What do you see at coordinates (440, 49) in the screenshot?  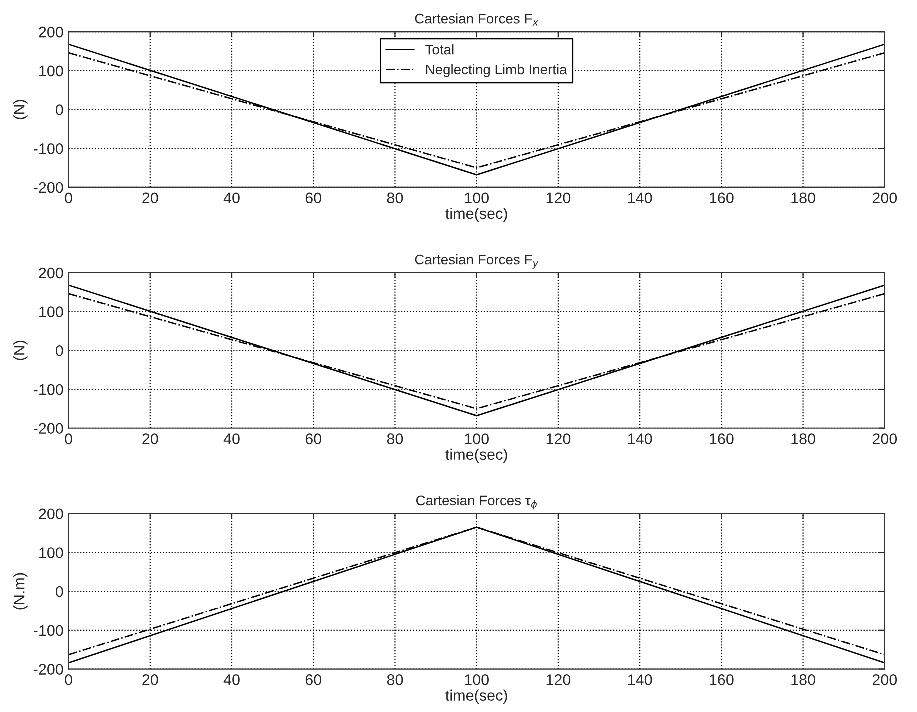 I see `legend-label: Total` at bounding box center [440, 49].